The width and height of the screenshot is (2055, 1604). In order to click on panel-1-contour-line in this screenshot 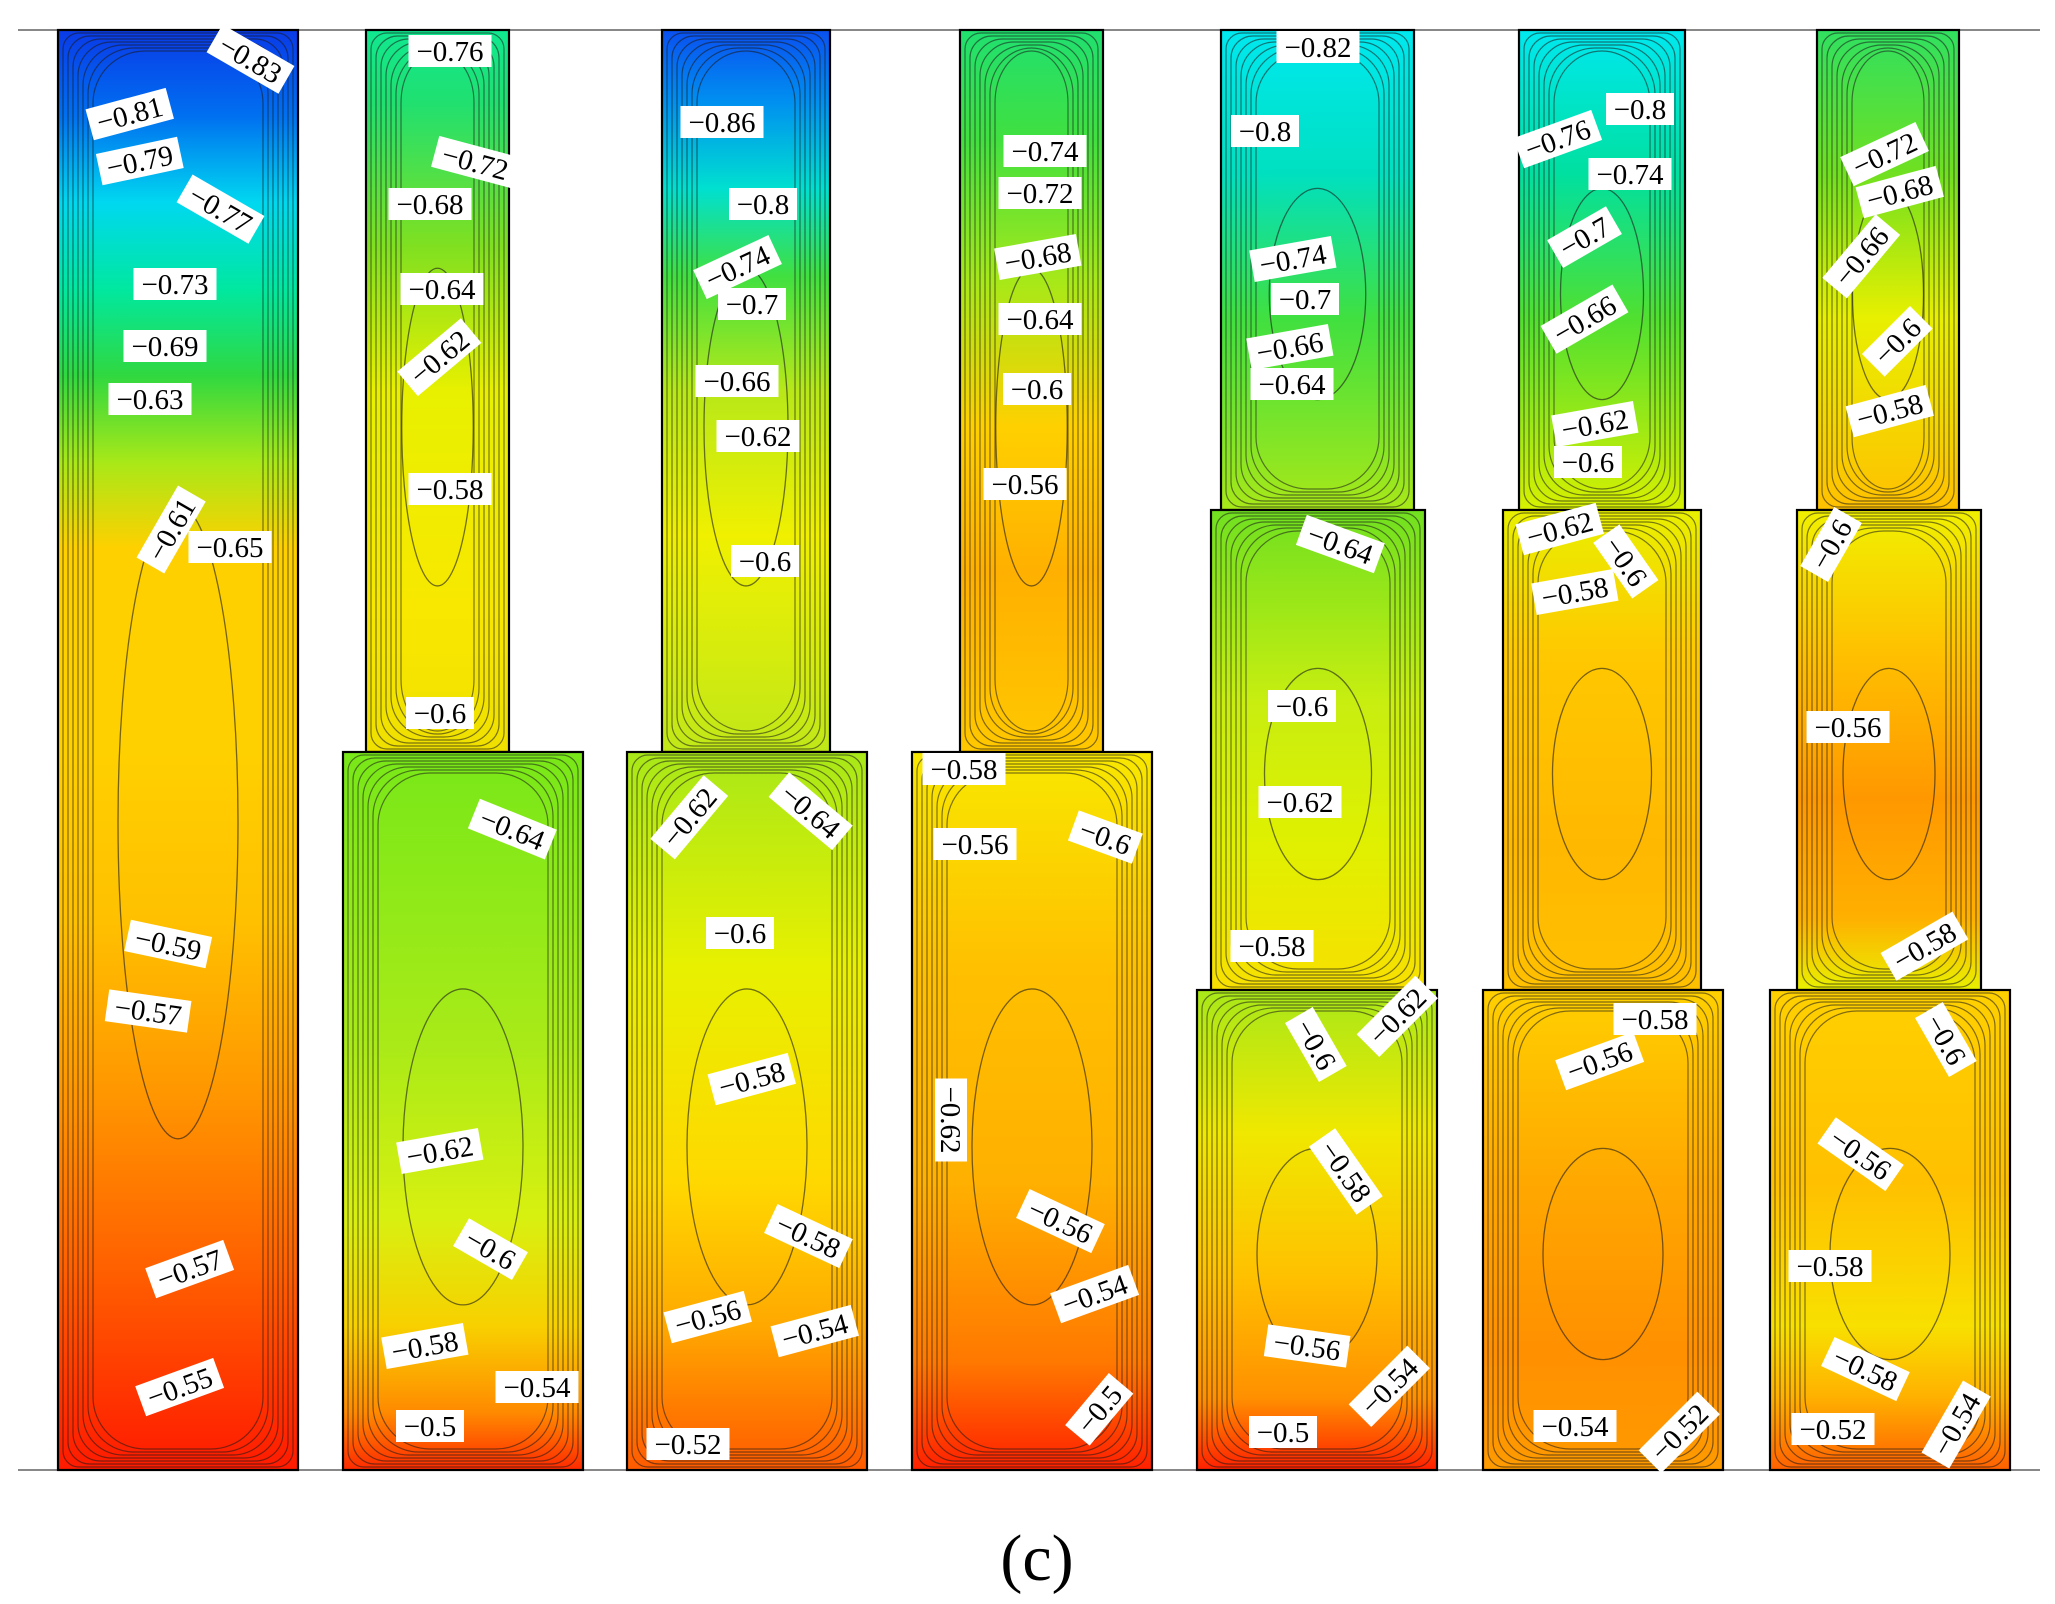, I will do `click(178, 750)`.